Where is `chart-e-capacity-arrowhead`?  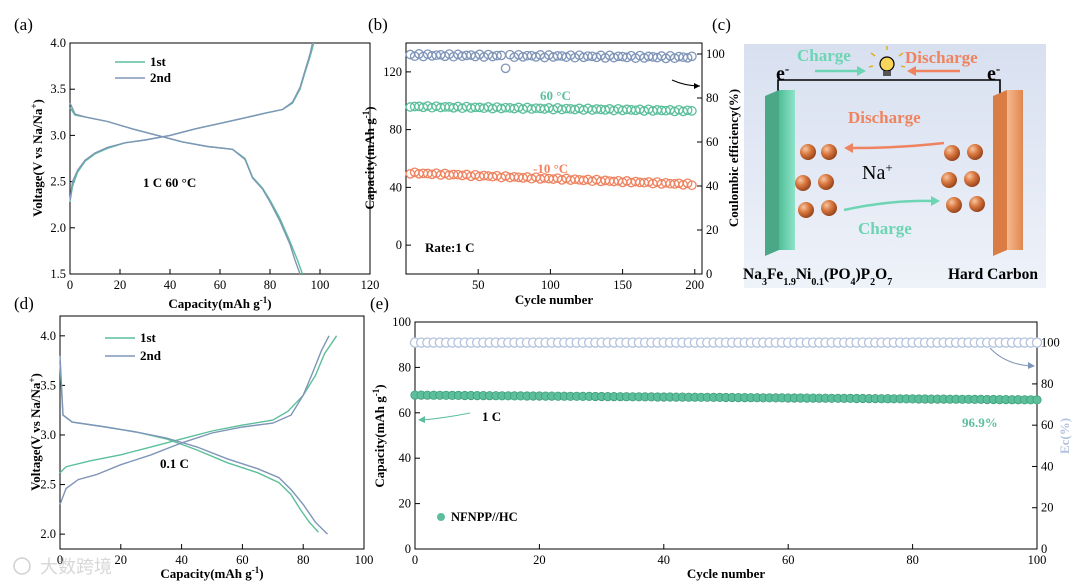
chart-e-capacity-arrowhead is located at coordinates (421, 419).